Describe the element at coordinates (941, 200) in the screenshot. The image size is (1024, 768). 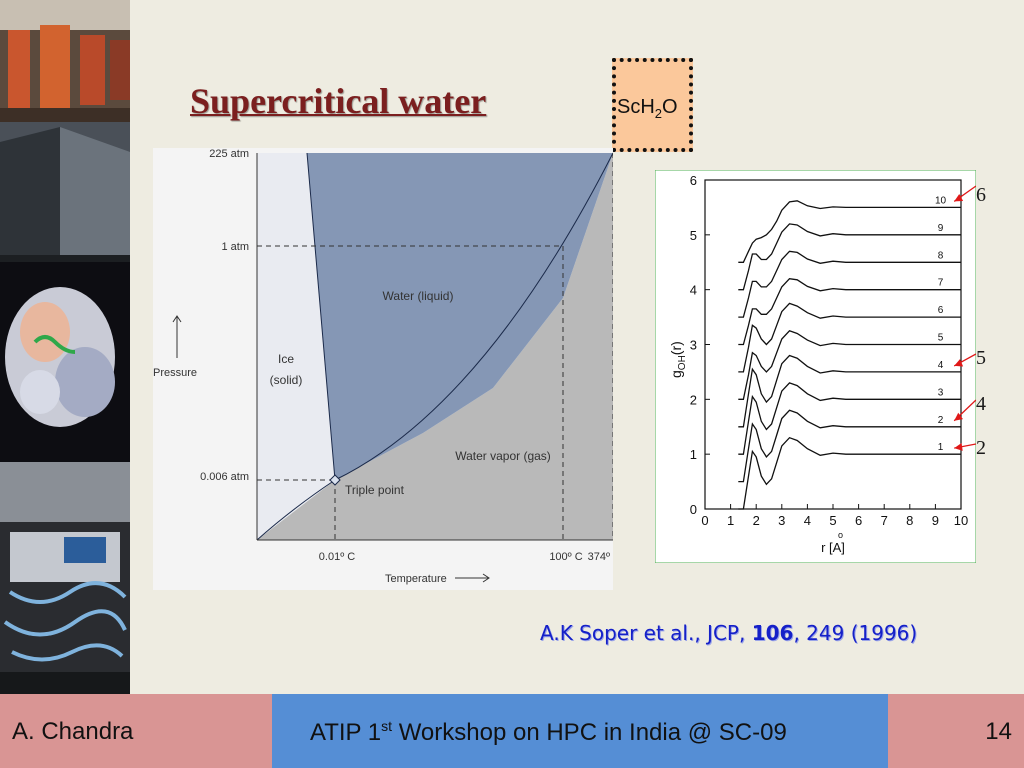
I see `curve-label-10: 10` at that location.